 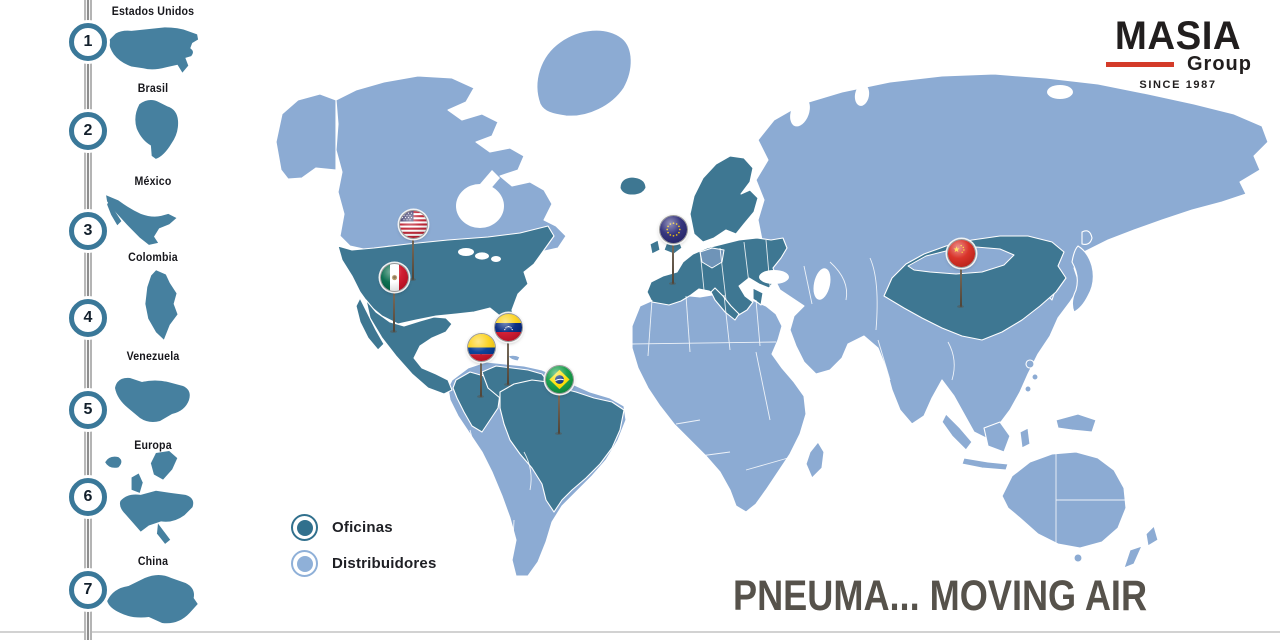 I want to click on logo-since-text: SINCE 1987, so click(x=1178, y=85).